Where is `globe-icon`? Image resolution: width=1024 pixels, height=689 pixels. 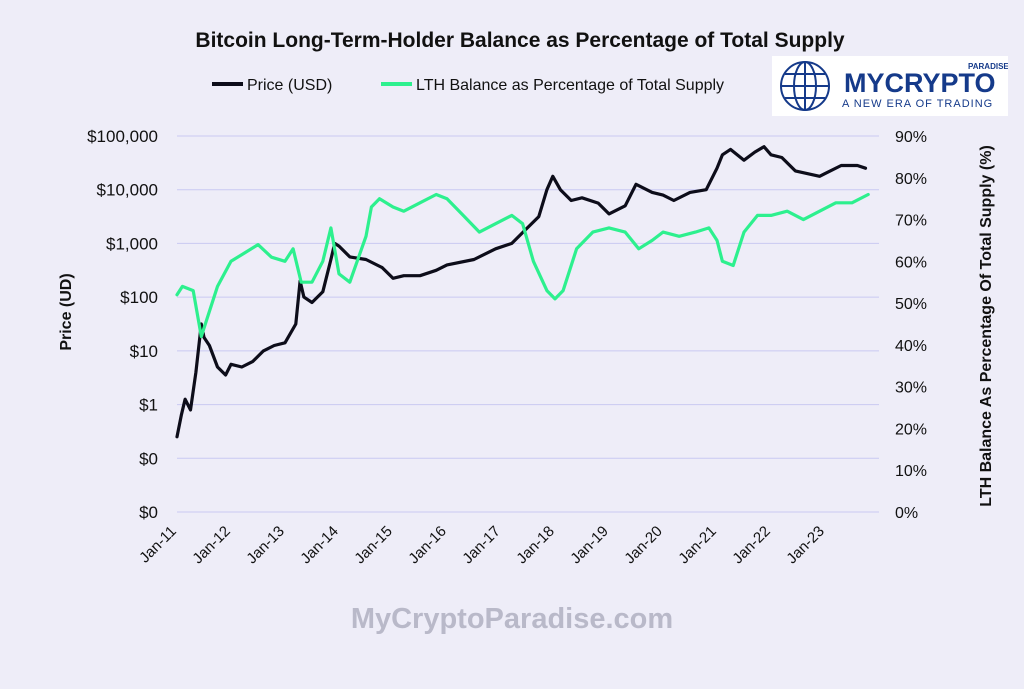 globe-icon is located at coordinates (805, 86).